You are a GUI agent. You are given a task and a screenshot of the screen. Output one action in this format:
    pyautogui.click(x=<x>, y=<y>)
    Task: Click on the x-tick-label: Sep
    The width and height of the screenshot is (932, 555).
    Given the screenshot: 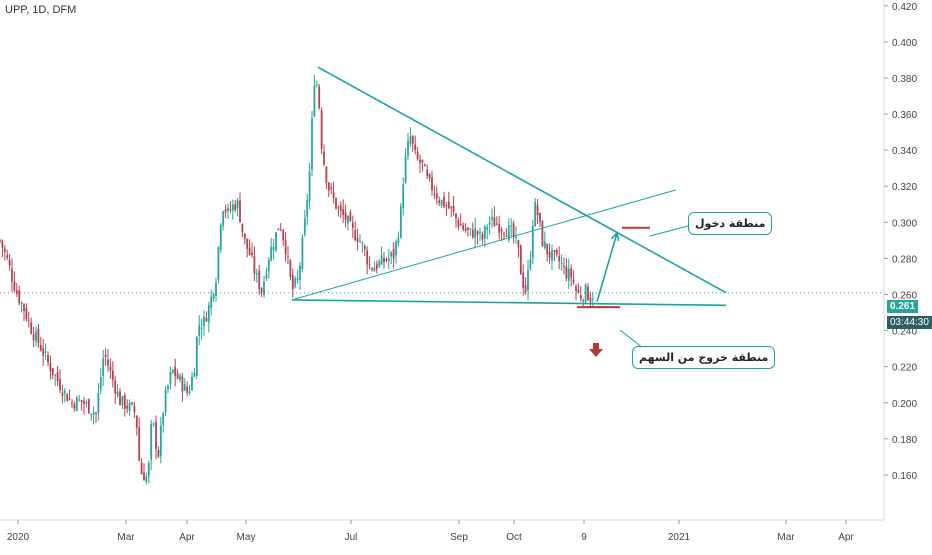 What is the action you would take?
    pyautogui.click(x=459, y=537)
    